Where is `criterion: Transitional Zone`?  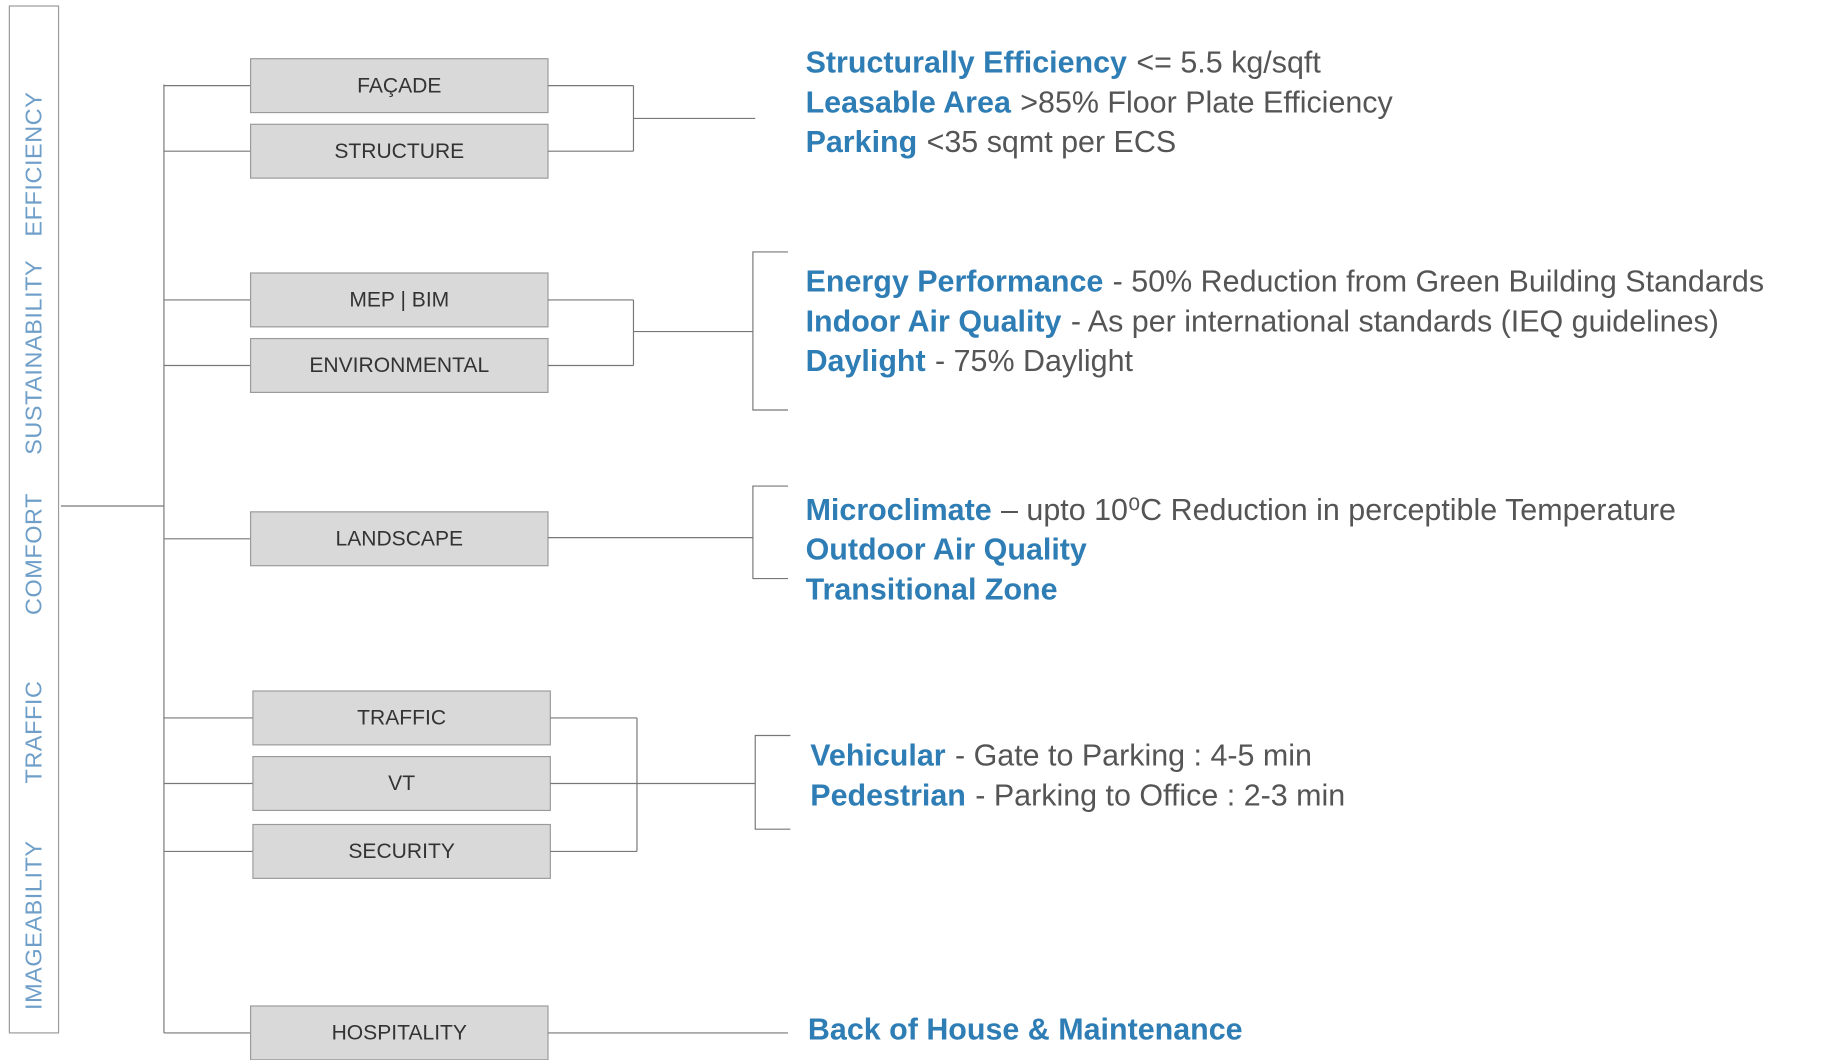 criterion: Transitional Zone is located at coordinates (932, 590).